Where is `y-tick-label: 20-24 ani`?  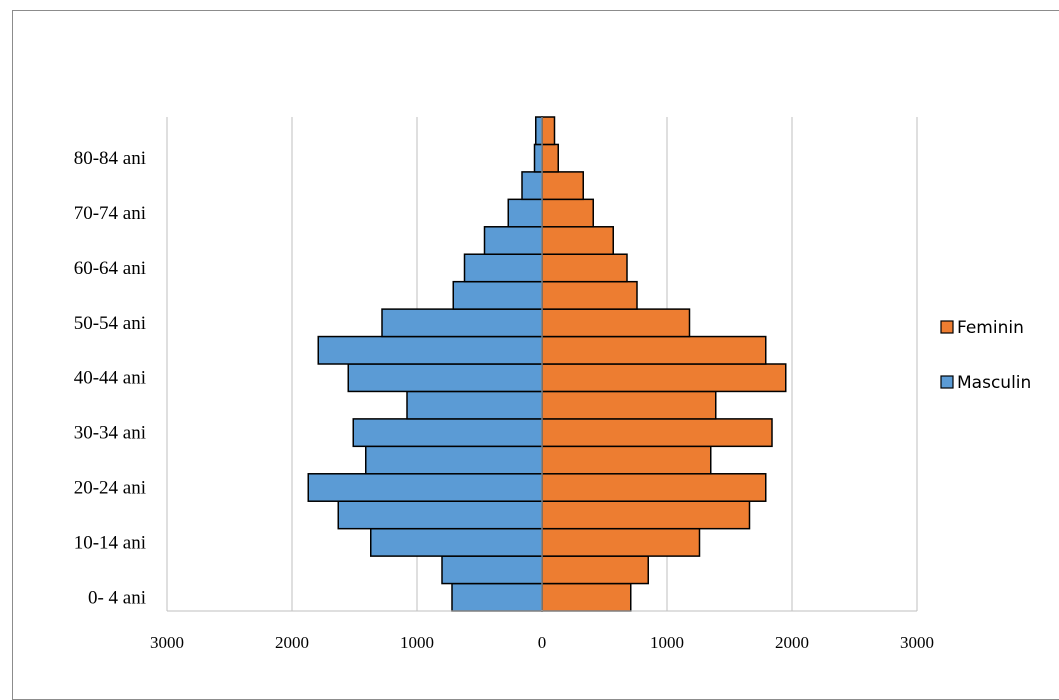 y-tick-label: 20-24 ani is located at coordinates (110, 488).